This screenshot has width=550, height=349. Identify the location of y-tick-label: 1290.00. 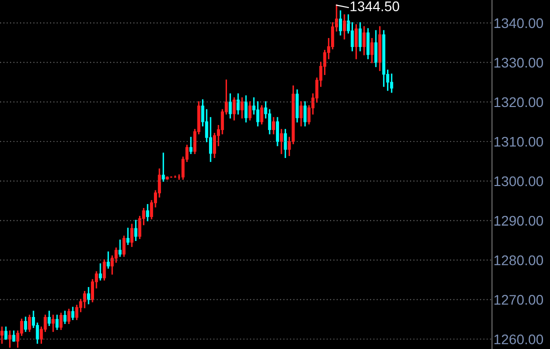
(519, 221).